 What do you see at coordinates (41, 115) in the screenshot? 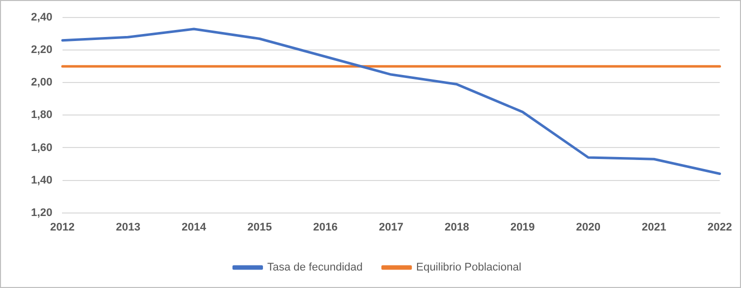
I see `y-tick-label: 1,80` at bounding box center [41, 115].